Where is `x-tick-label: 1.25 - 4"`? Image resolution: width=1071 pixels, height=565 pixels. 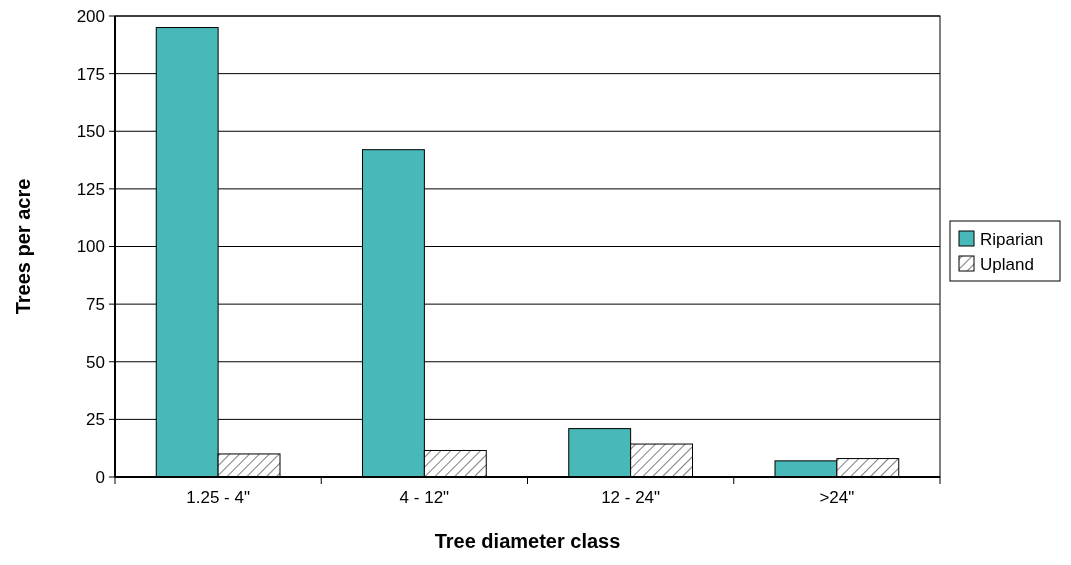
x-tick-label: 1.25 - 4" is located at coordinates (218, 497).